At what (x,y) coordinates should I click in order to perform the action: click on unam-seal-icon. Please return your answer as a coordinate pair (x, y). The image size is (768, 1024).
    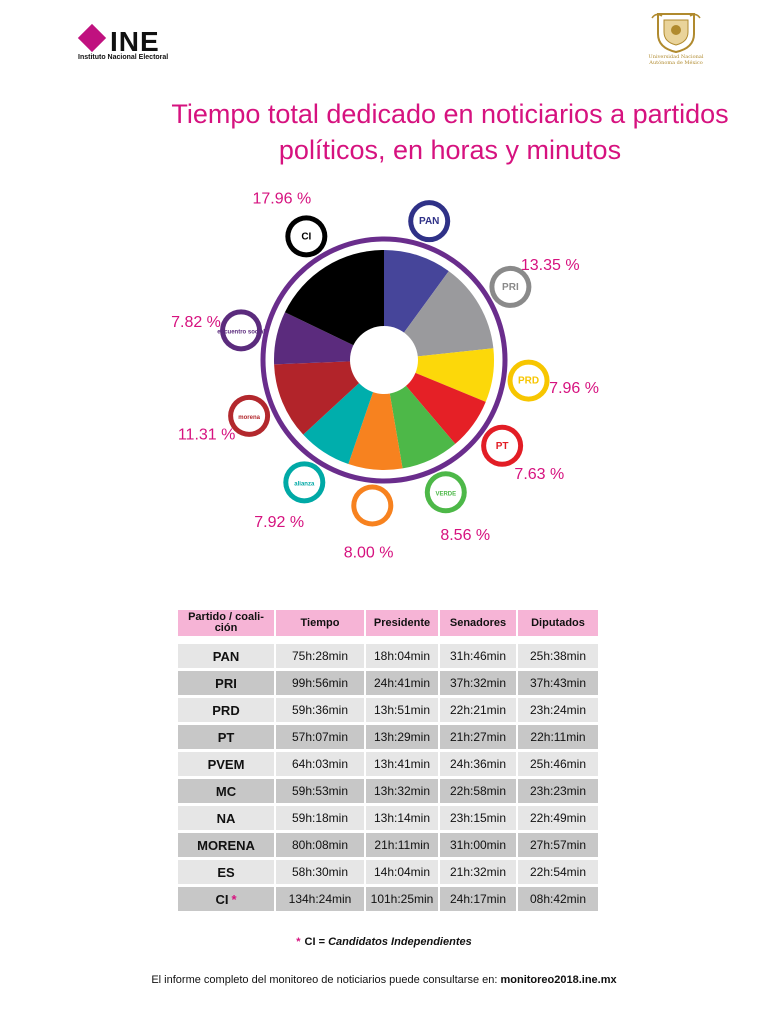
    Looking at the image, I should click on (676, 33).